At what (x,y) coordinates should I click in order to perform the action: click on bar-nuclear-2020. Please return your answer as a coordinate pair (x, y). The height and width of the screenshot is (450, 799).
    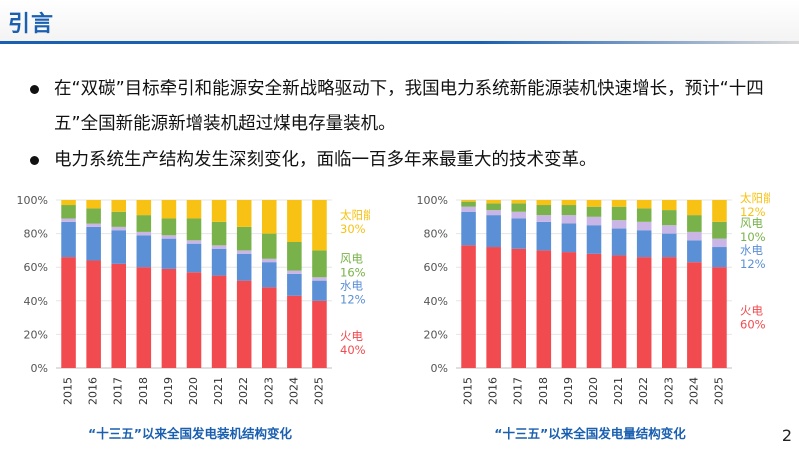
    Looking at the image, I should click on (594, 221).